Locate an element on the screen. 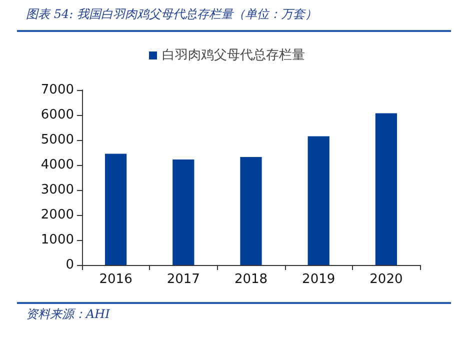 The image size is (454, 337). x-tick-label: 2017 is located at coordinates (183, 279).